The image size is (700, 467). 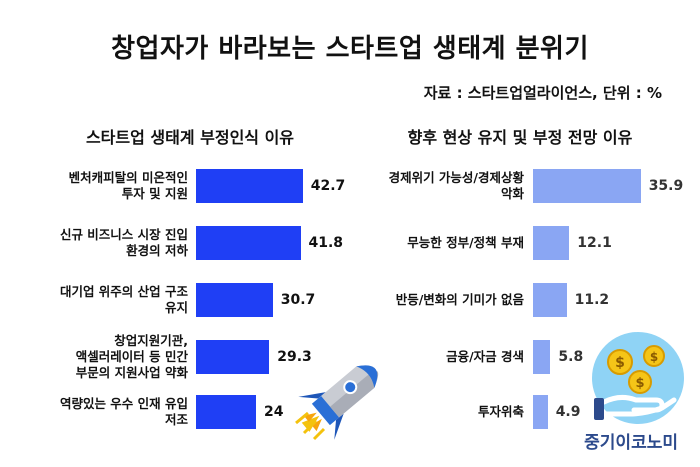 I want to click on left-chart-category-label: 창업지원기관, 액셀러레이터 등 민간 부문의 지원사업 약화, so click(x=131, y=356).